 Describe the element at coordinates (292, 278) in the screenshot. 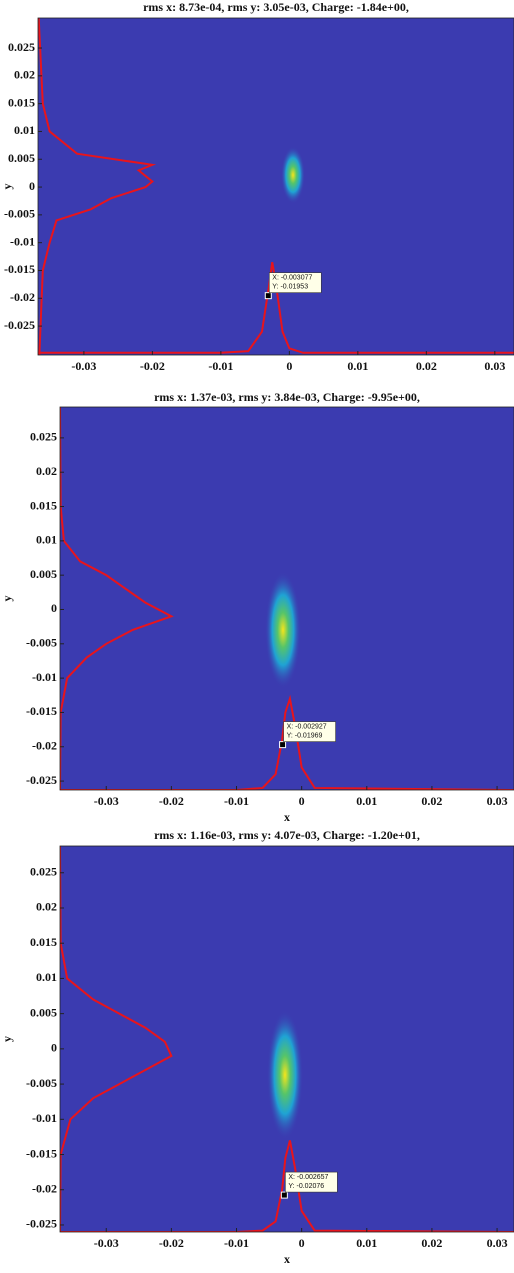

I see `data-tip-label: X: -0.003077` at that location.